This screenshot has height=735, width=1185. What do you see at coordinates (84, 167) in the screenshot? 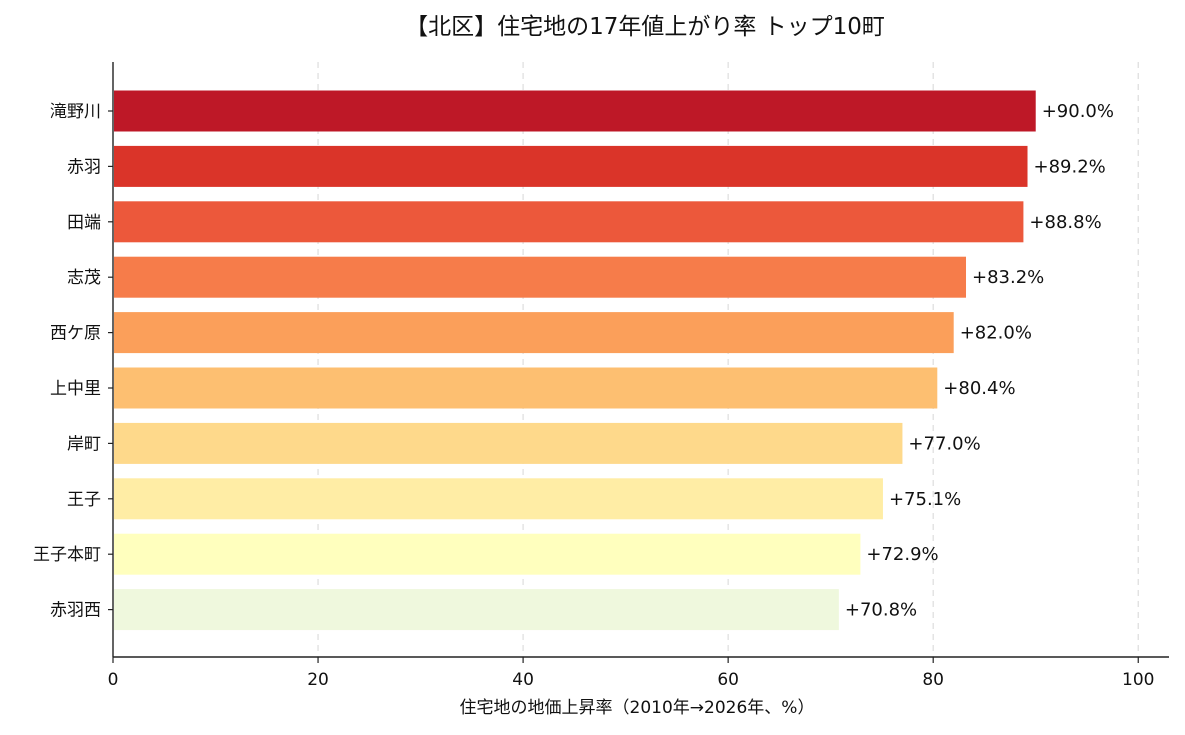
I see `category-label-2: 赤羽` at bounding box center [84, 167].